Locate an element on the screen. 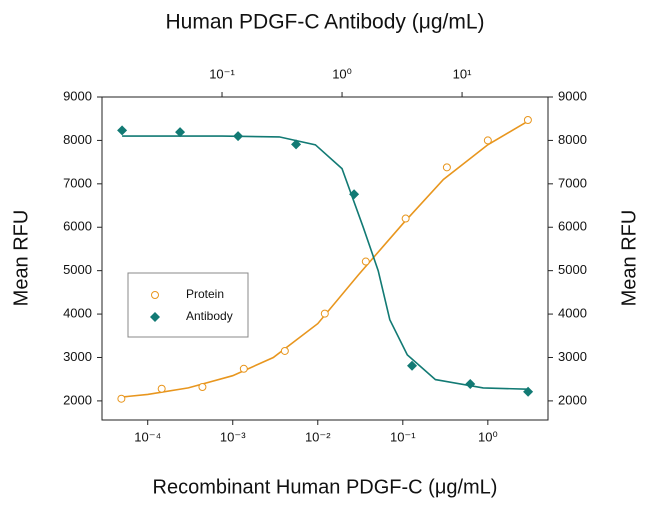 This screenshot has width=650, height=507. x-tick-label: 10⁻² is located at coordinates (318, 436).